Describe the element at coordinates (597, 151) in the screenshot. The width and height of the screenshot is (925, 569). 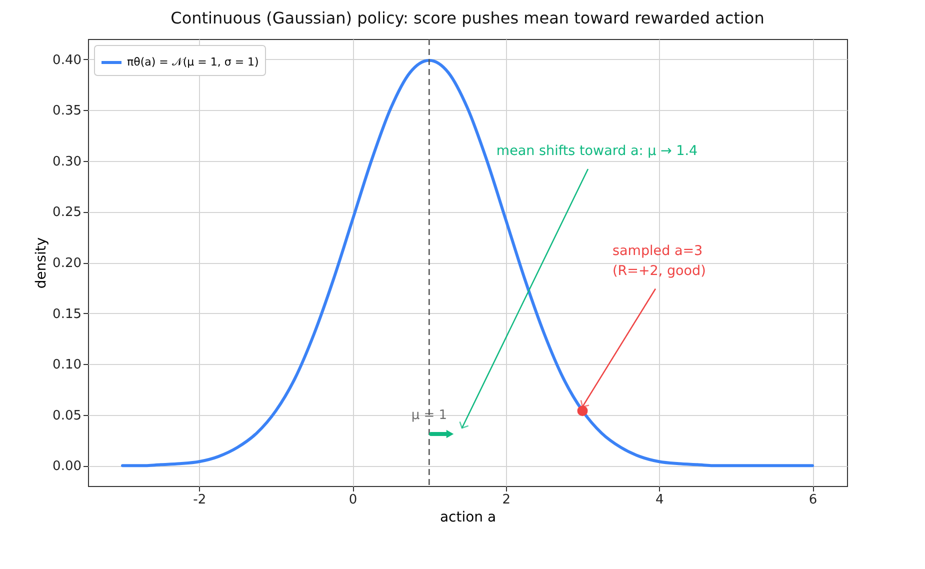
I see `annotation: mean shifts toward a: μ → 1.4` at that location.